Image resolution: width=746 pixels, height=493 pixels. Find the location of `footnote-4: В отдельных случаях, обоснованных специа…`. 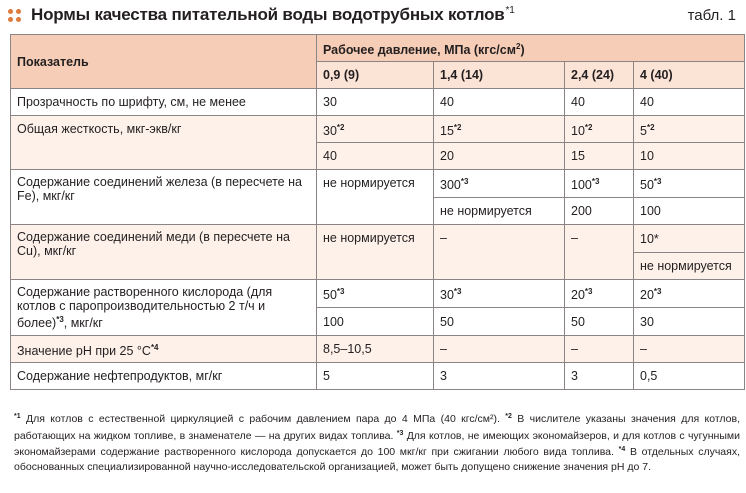

footnote-4: В отдельных случаях, обоснованных специа… is located at coordinates (377, 459).